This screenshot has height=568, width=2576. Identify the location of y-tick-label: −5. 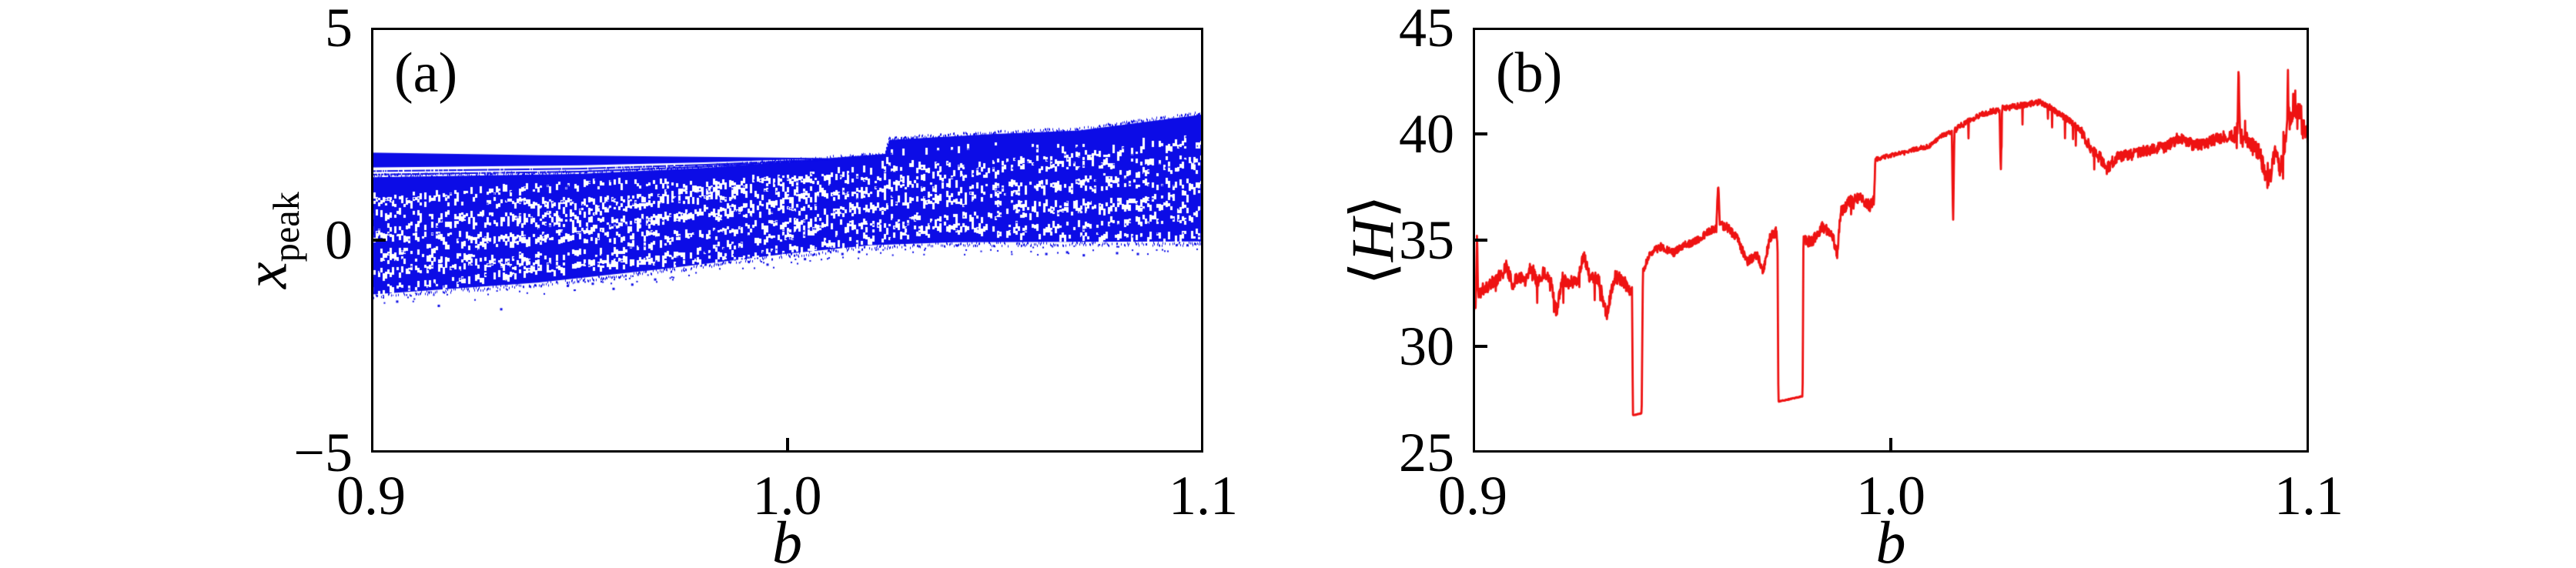
(323, 452).